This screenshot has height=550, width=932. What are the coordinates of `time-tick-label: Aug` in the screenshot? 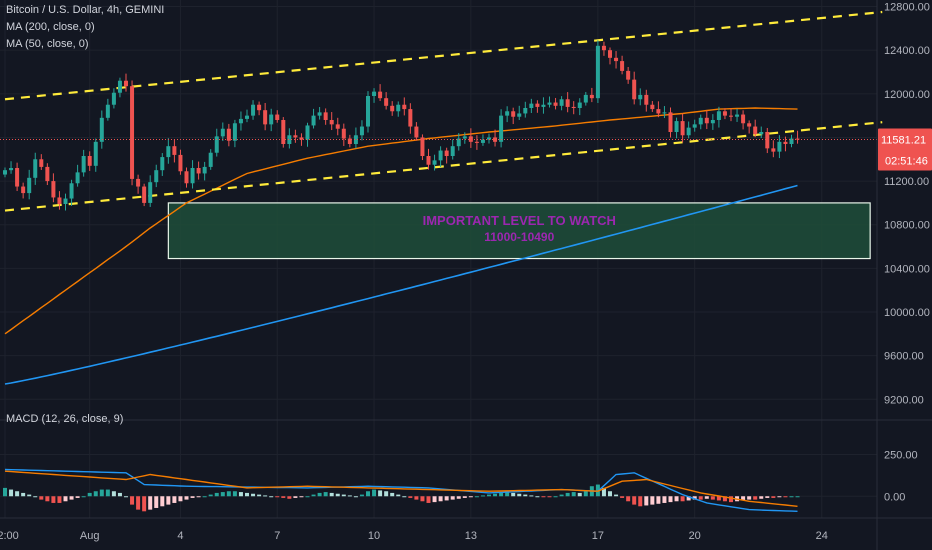 It's located at (90, 536).